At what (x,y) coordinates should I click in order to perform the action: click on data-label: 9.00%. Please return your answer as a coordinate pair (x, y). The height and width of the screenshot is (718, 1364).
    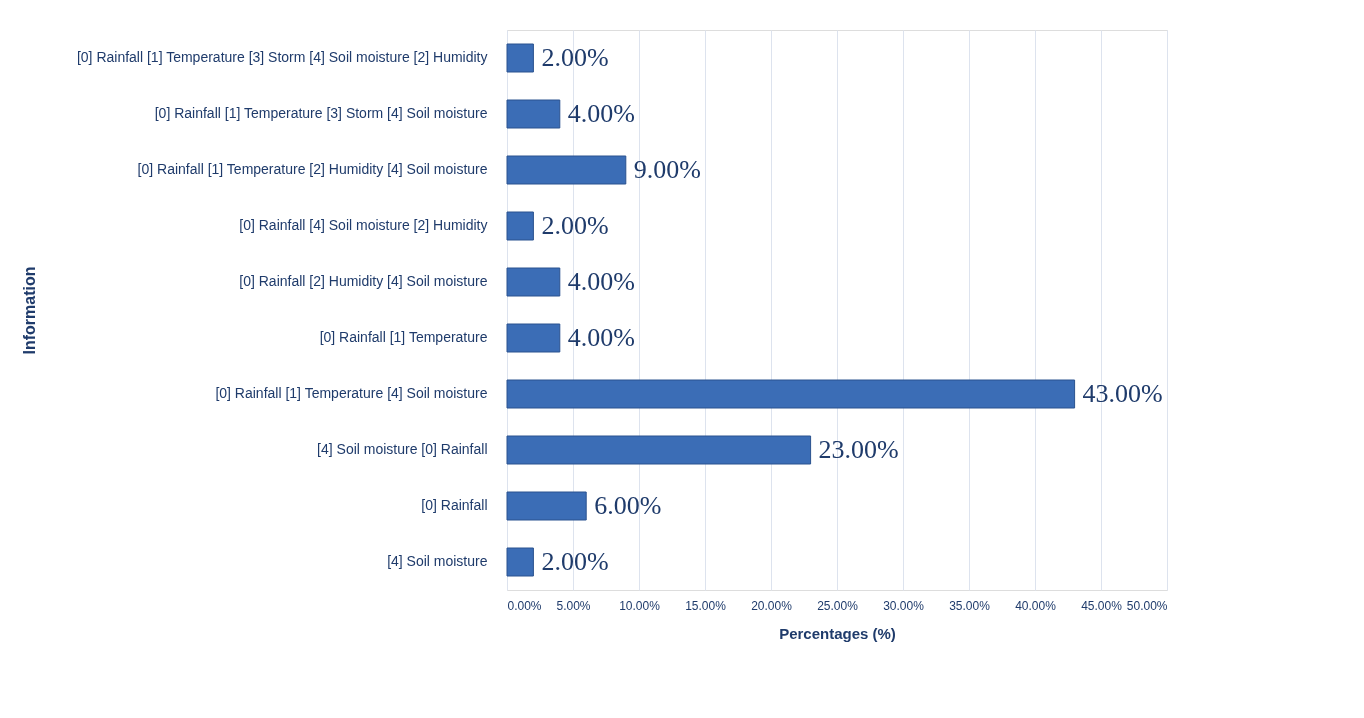
    Looking at the image, I should click on (667, 169).